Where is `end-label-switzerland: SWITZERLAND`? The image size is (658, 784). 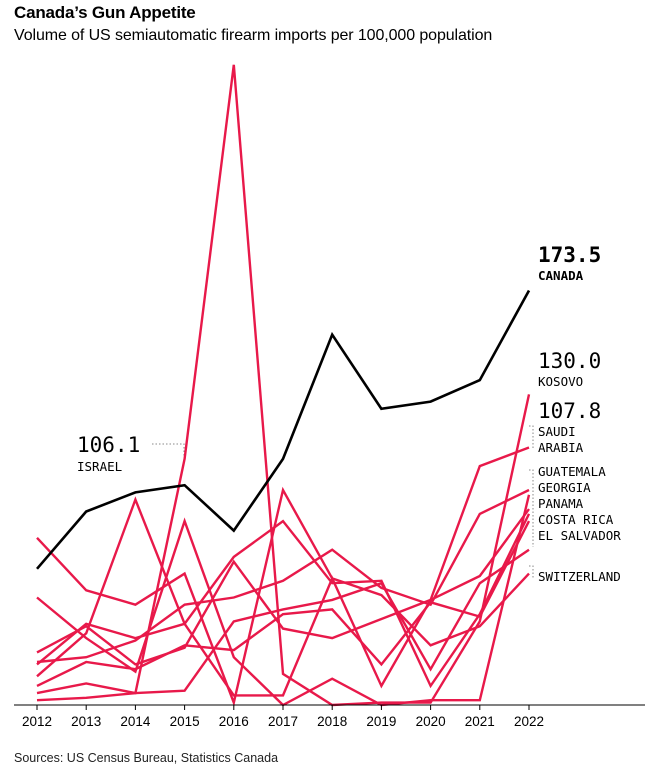
end-label-switzerland: SWITZERLAND is located at coordinates (579, 576).